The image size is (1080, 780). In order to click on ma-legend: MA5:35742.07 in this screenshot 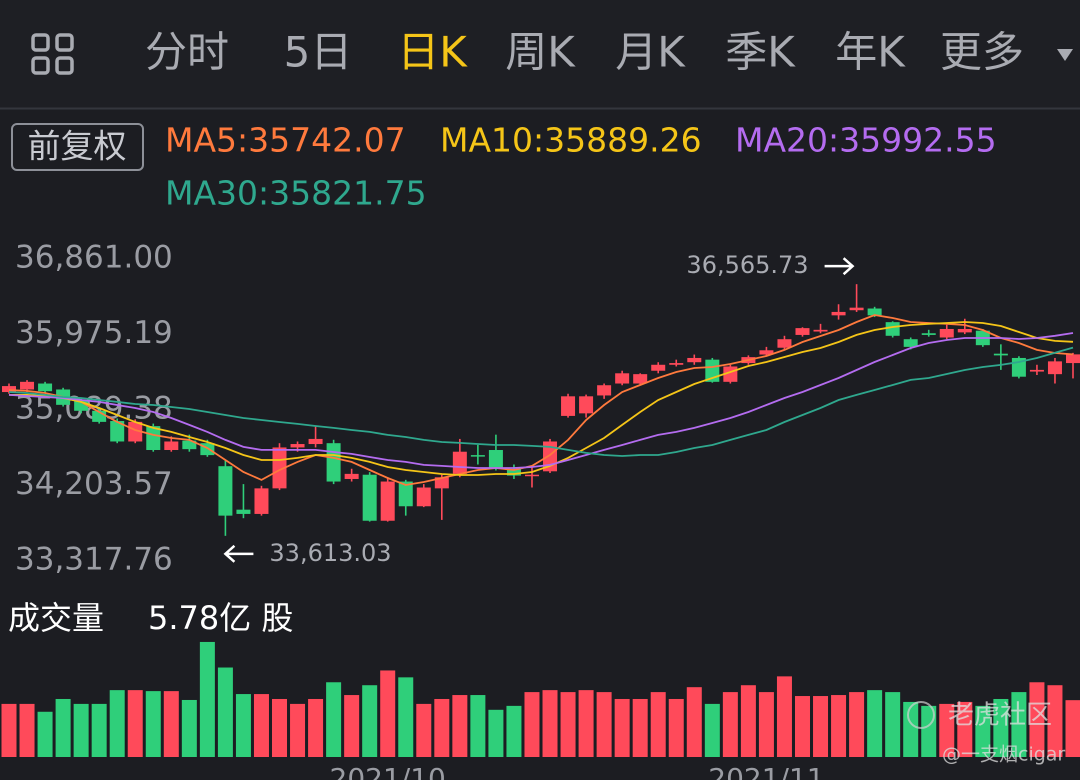, I will do `click(285, 140)`.